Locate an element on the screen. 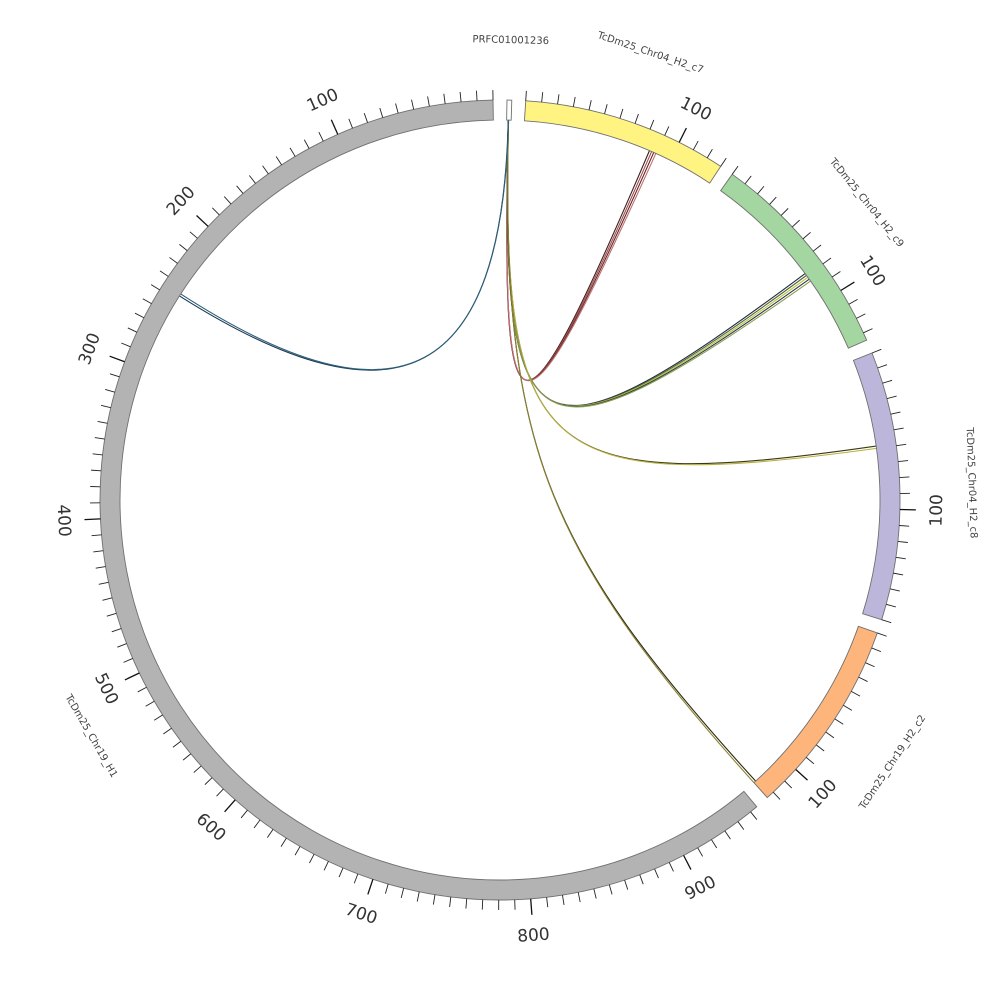  tick-label-H1-700: 700 is located at coordinates (361, 914).